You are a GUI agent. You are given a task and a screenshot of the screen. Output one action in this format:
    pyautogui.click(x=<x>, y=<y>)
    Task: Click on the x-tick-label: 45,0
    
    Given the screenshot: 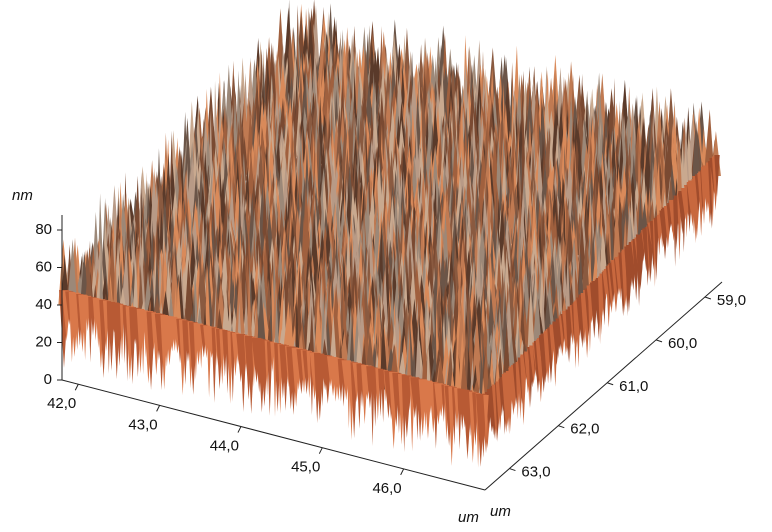 What is the action you would take?
    pyautogui.click(x=305, y=467)
    